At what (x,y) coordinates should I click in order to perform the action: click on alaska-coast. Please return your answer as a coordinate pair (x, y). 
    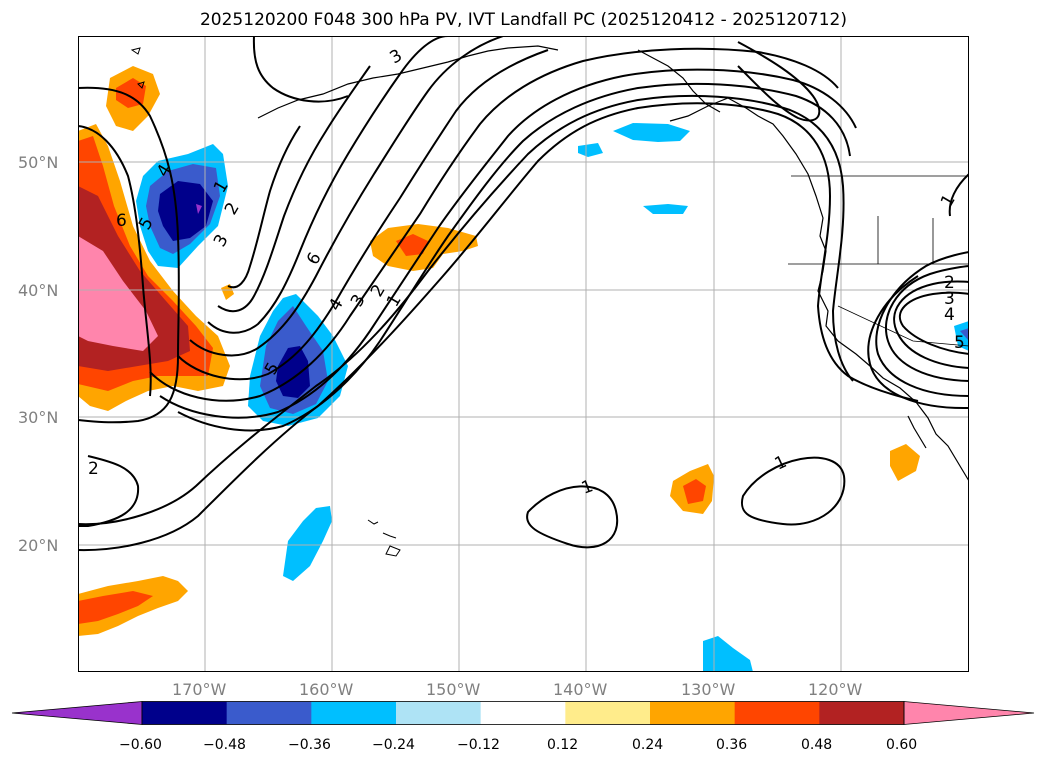
    Looking at the image, I should click on (408, 82).